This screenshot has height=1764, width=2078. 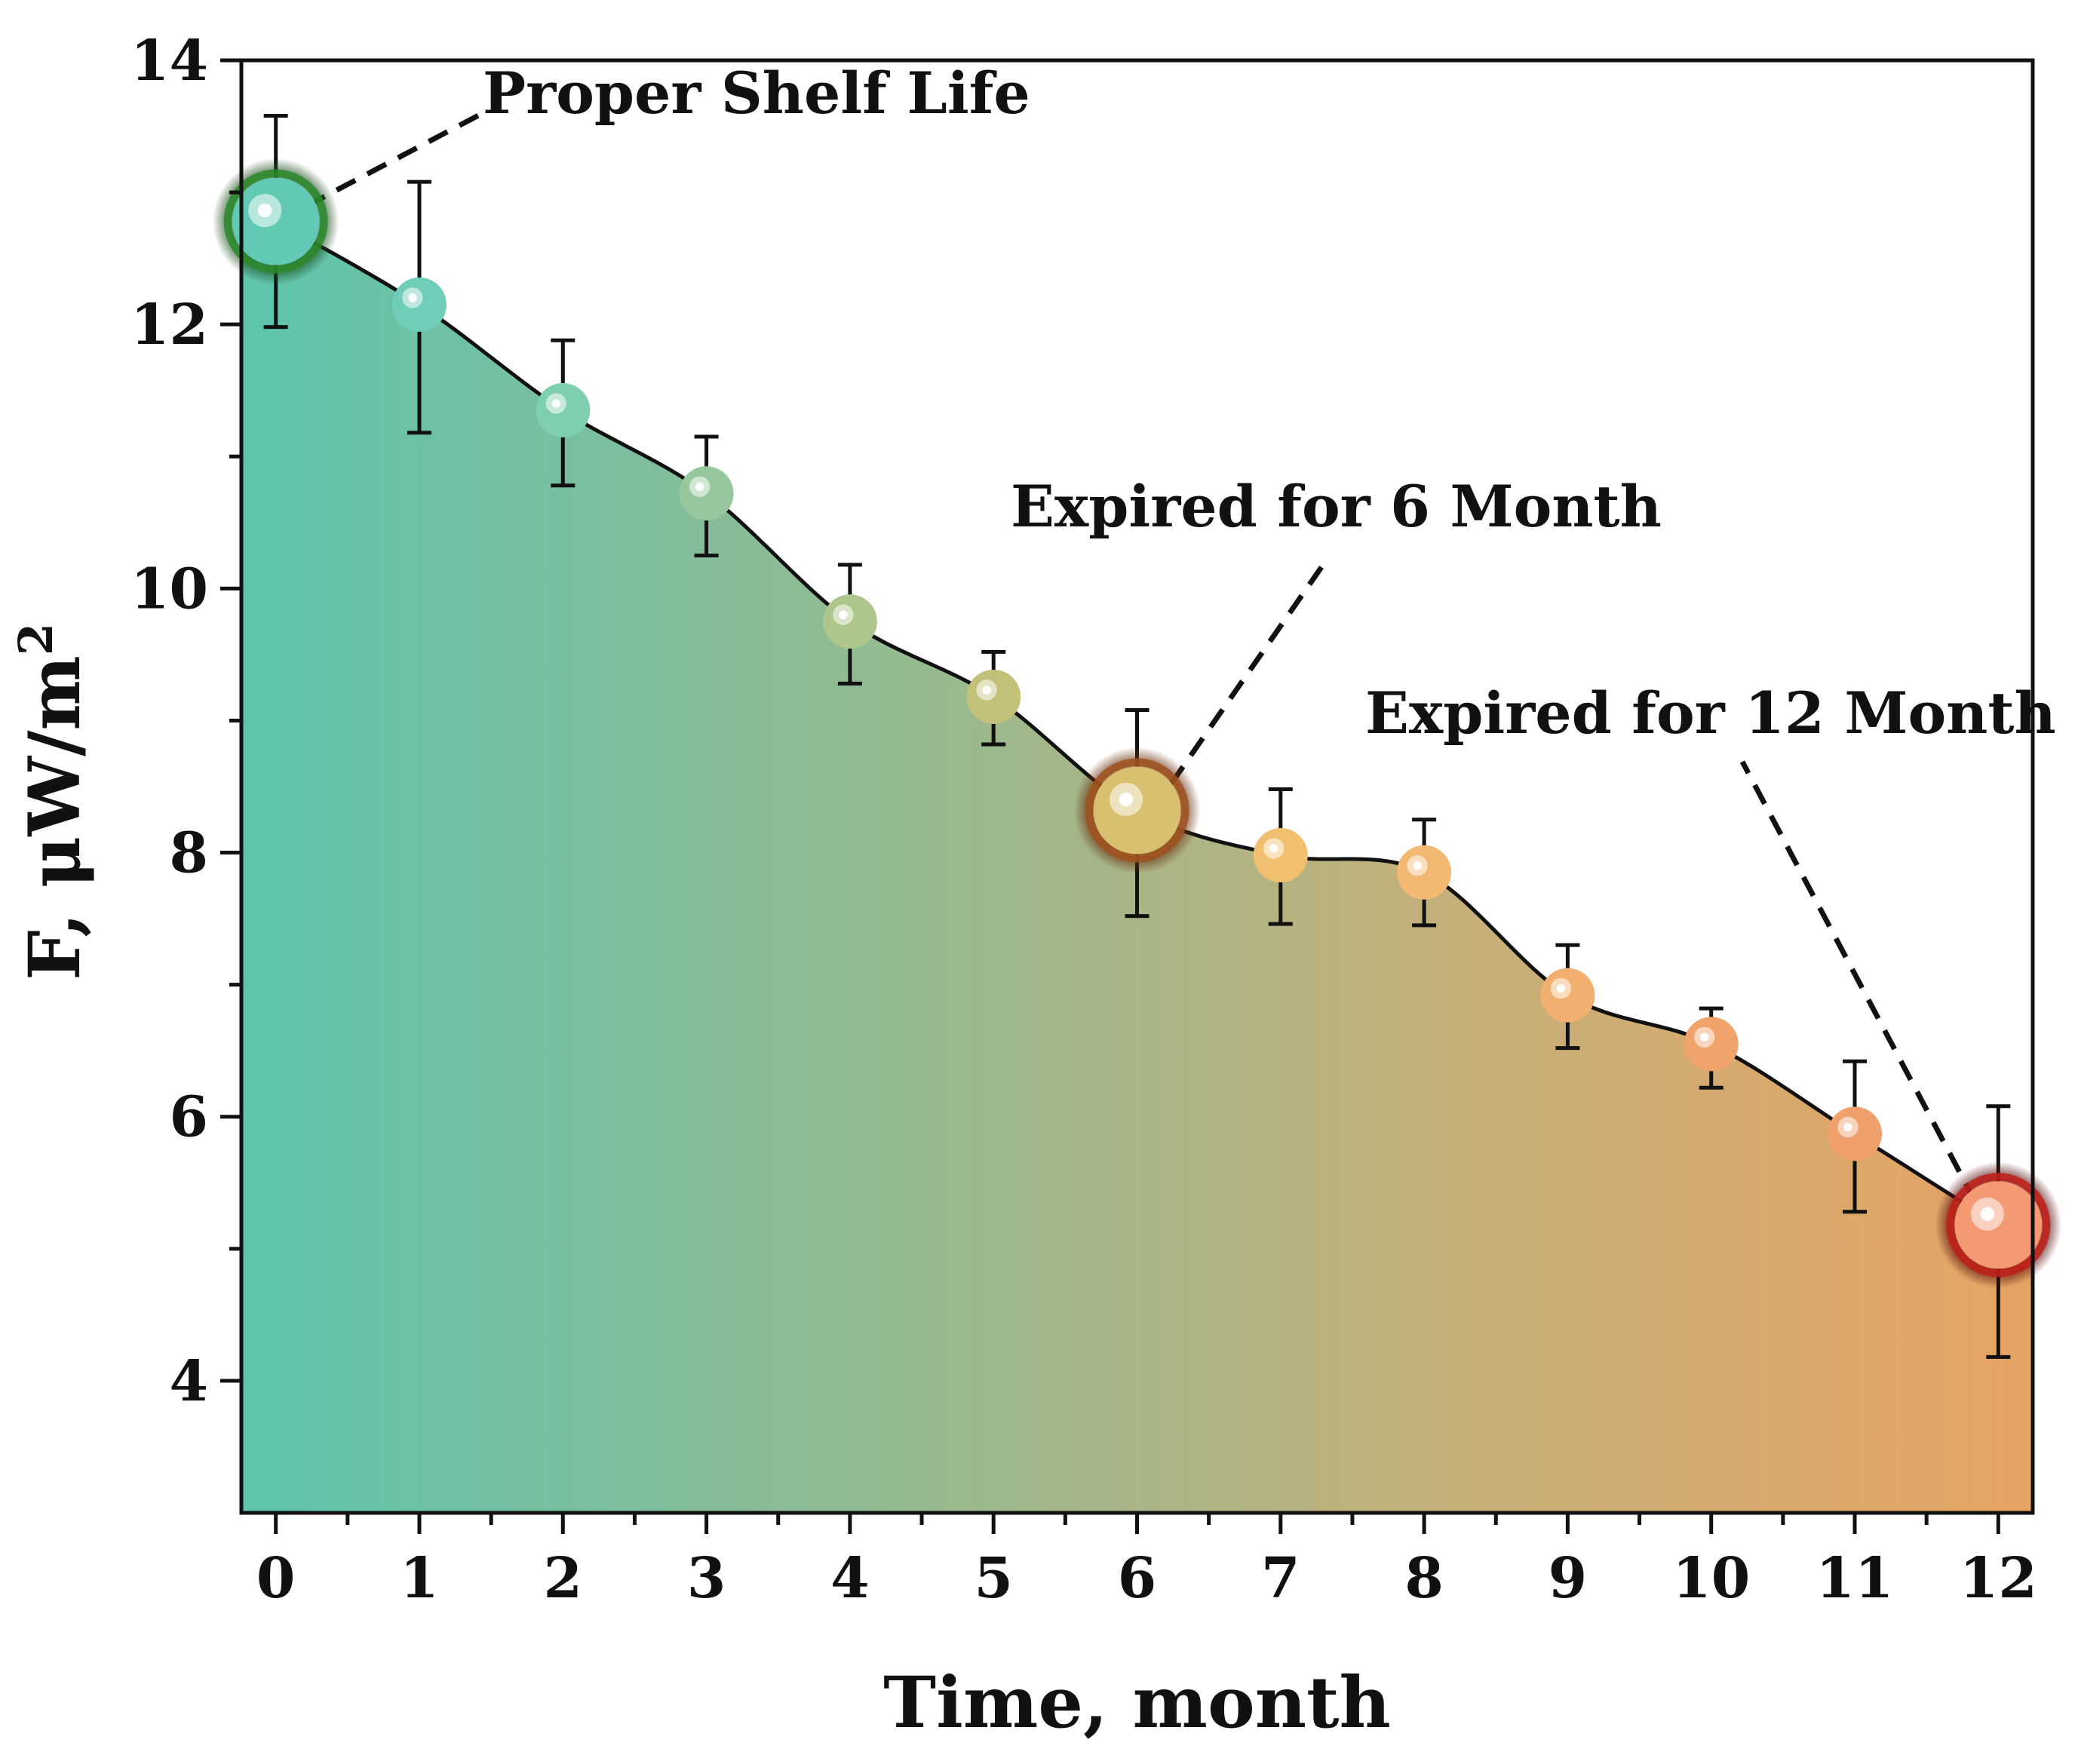 What do you see at coordinates (169, 721) in the screenshot?
I see `y-tick-labels: 4 6 8 10 12 14` at bounding box center [169, 721].